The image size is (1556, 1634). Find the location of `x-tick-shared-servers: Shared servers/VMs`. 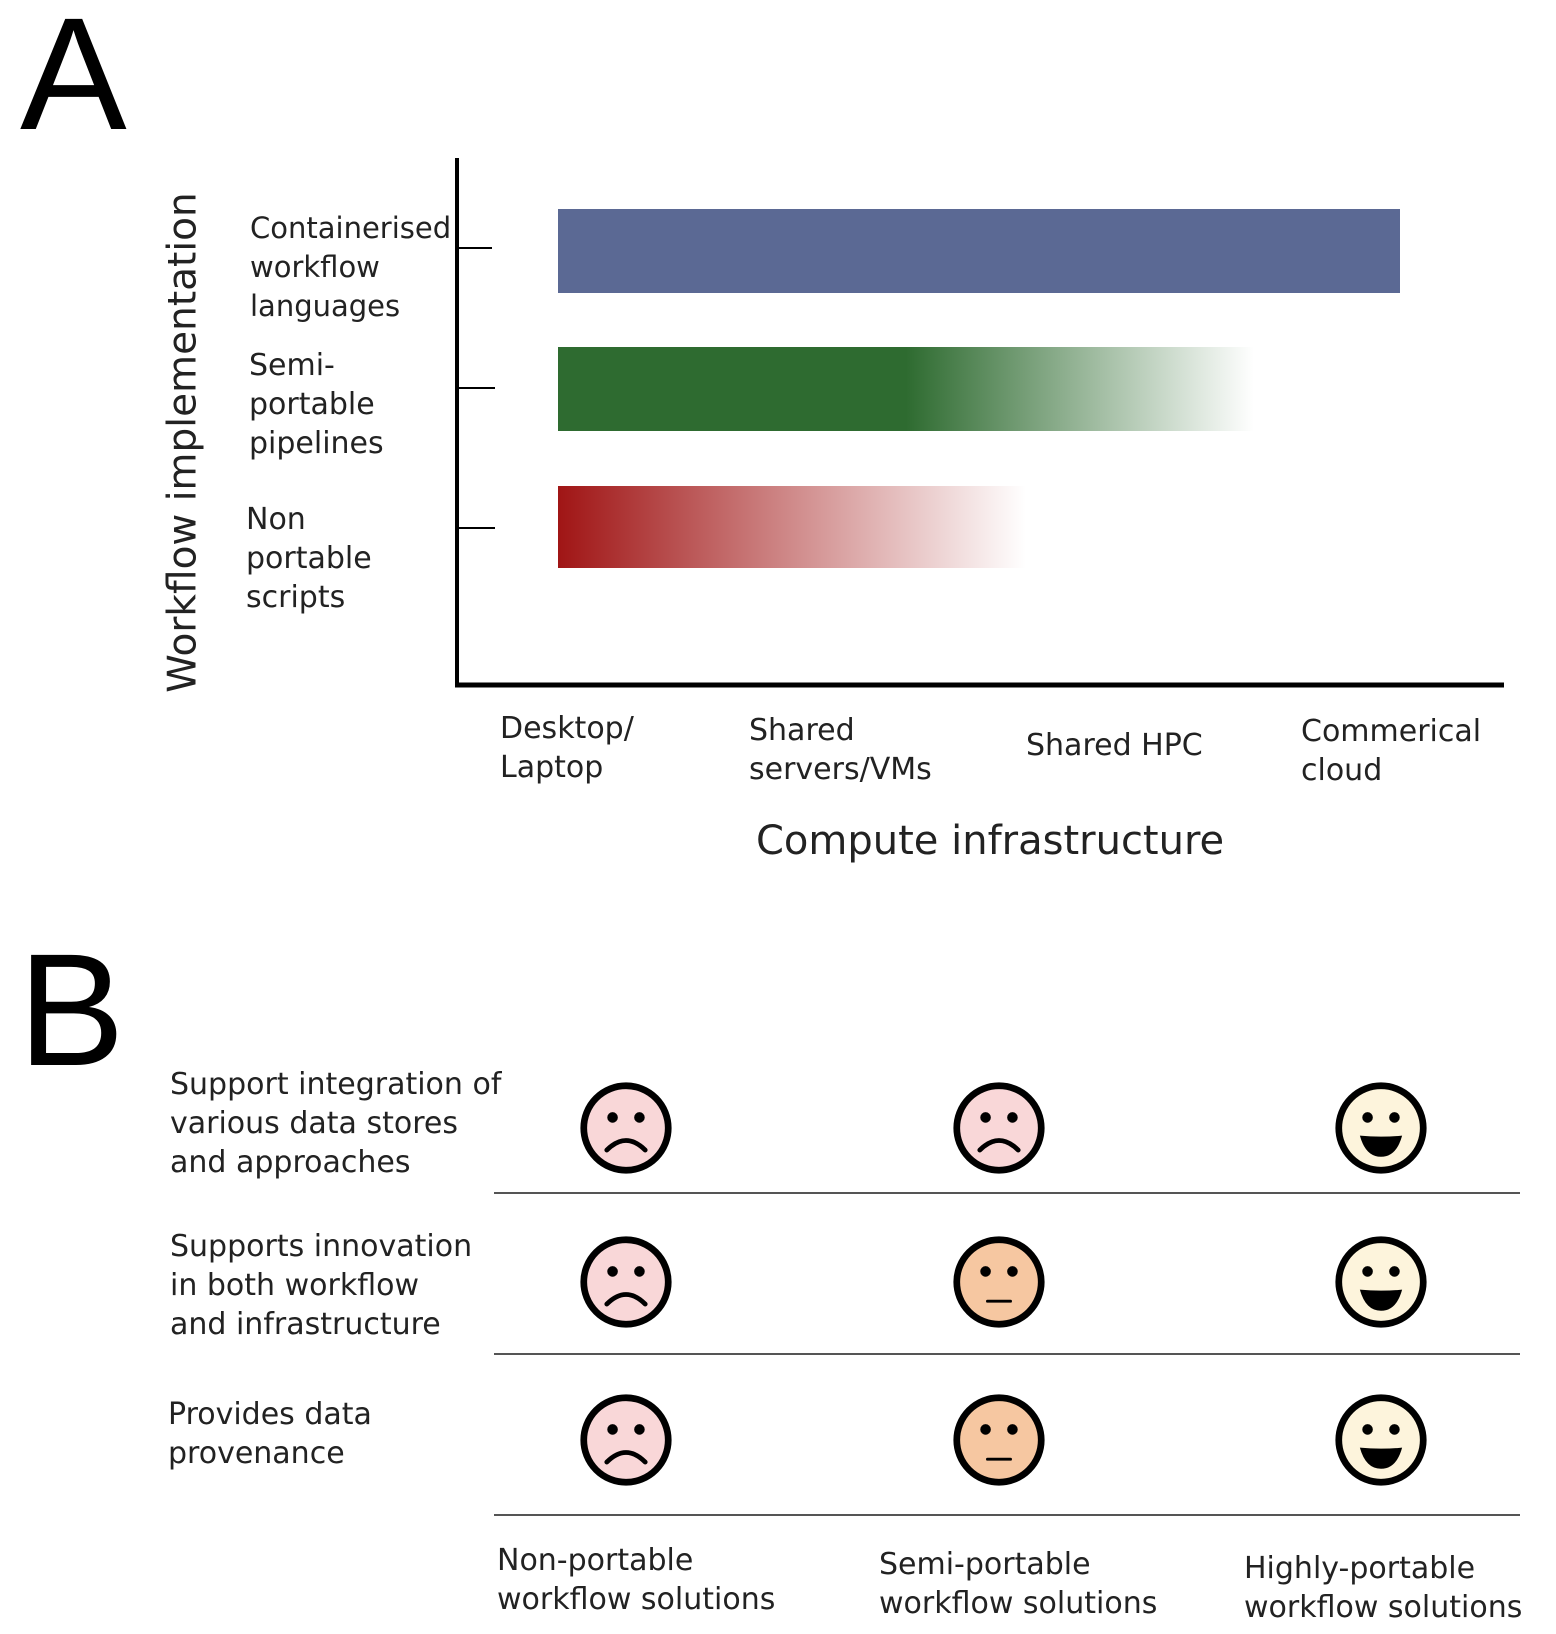

x-tick-shared-servers: Shared servers/VMs is located at coordinates (840, 750).